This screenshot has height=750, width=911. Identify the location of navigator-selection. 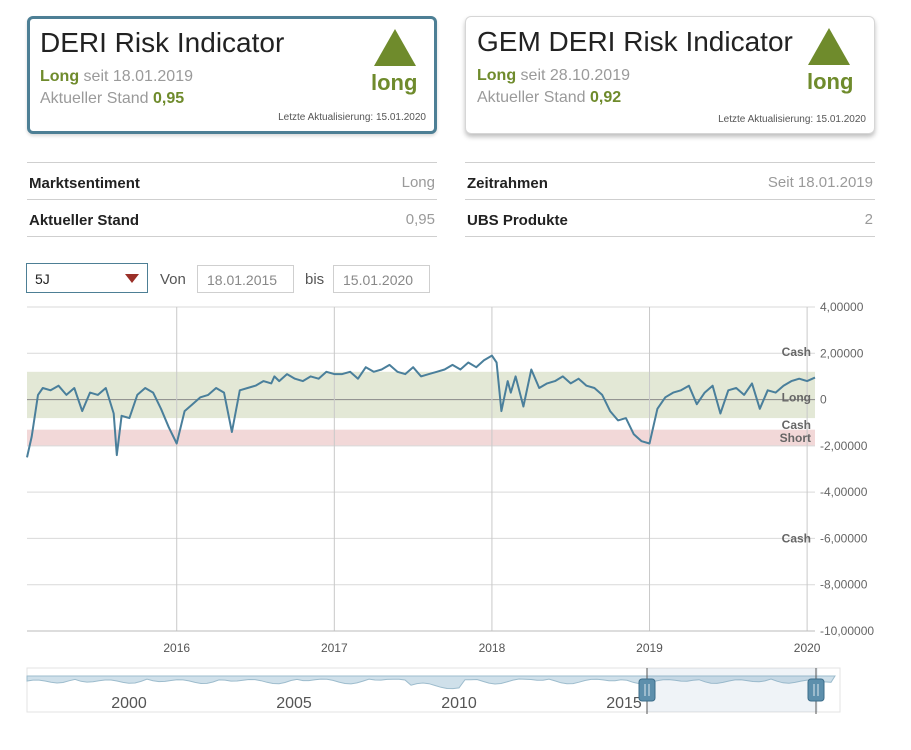
(732, 690).